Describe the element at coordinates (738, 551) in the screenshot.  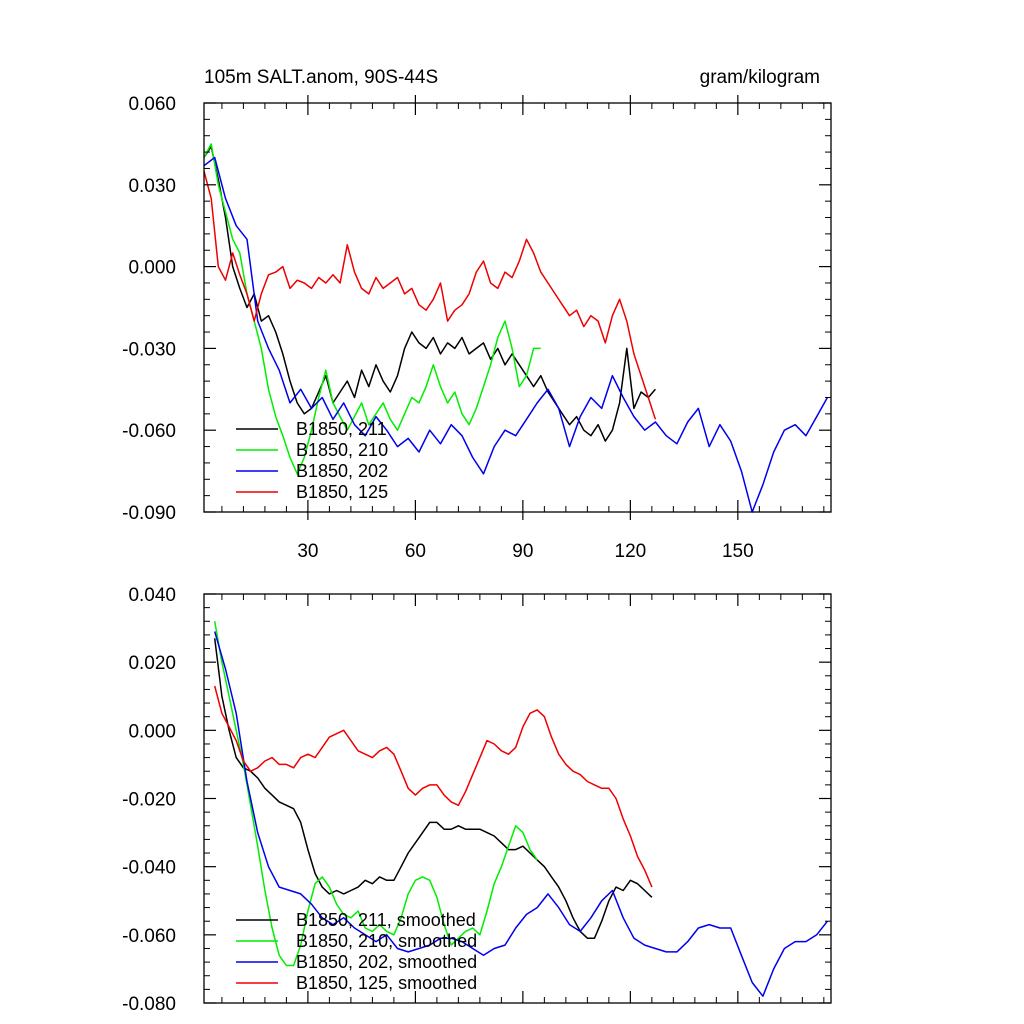
I see `x-tick-label: 150` at that location.